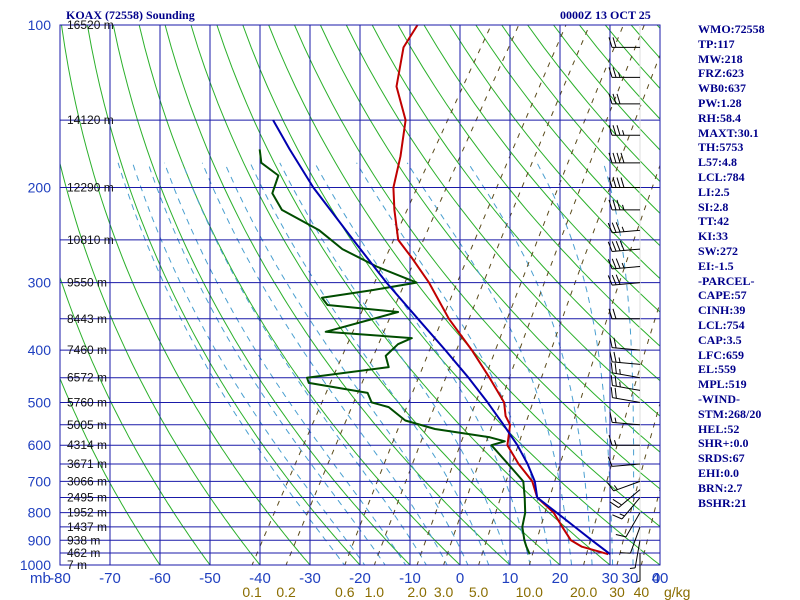 The width and height of the screenshot is (800, 600). I want to click on pressure-tick-label: 500, so click(40, 402).